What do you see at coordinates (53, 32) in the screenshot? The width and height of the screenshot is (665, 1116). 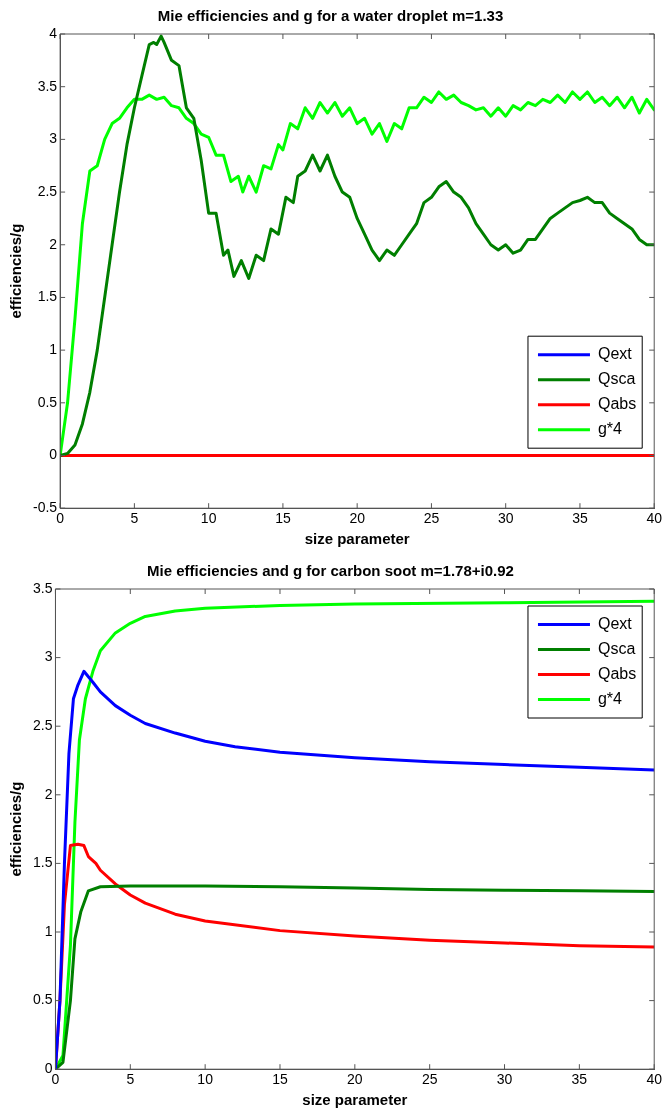 I see `y-tick-label: 4` at bounding box center [53, 32].